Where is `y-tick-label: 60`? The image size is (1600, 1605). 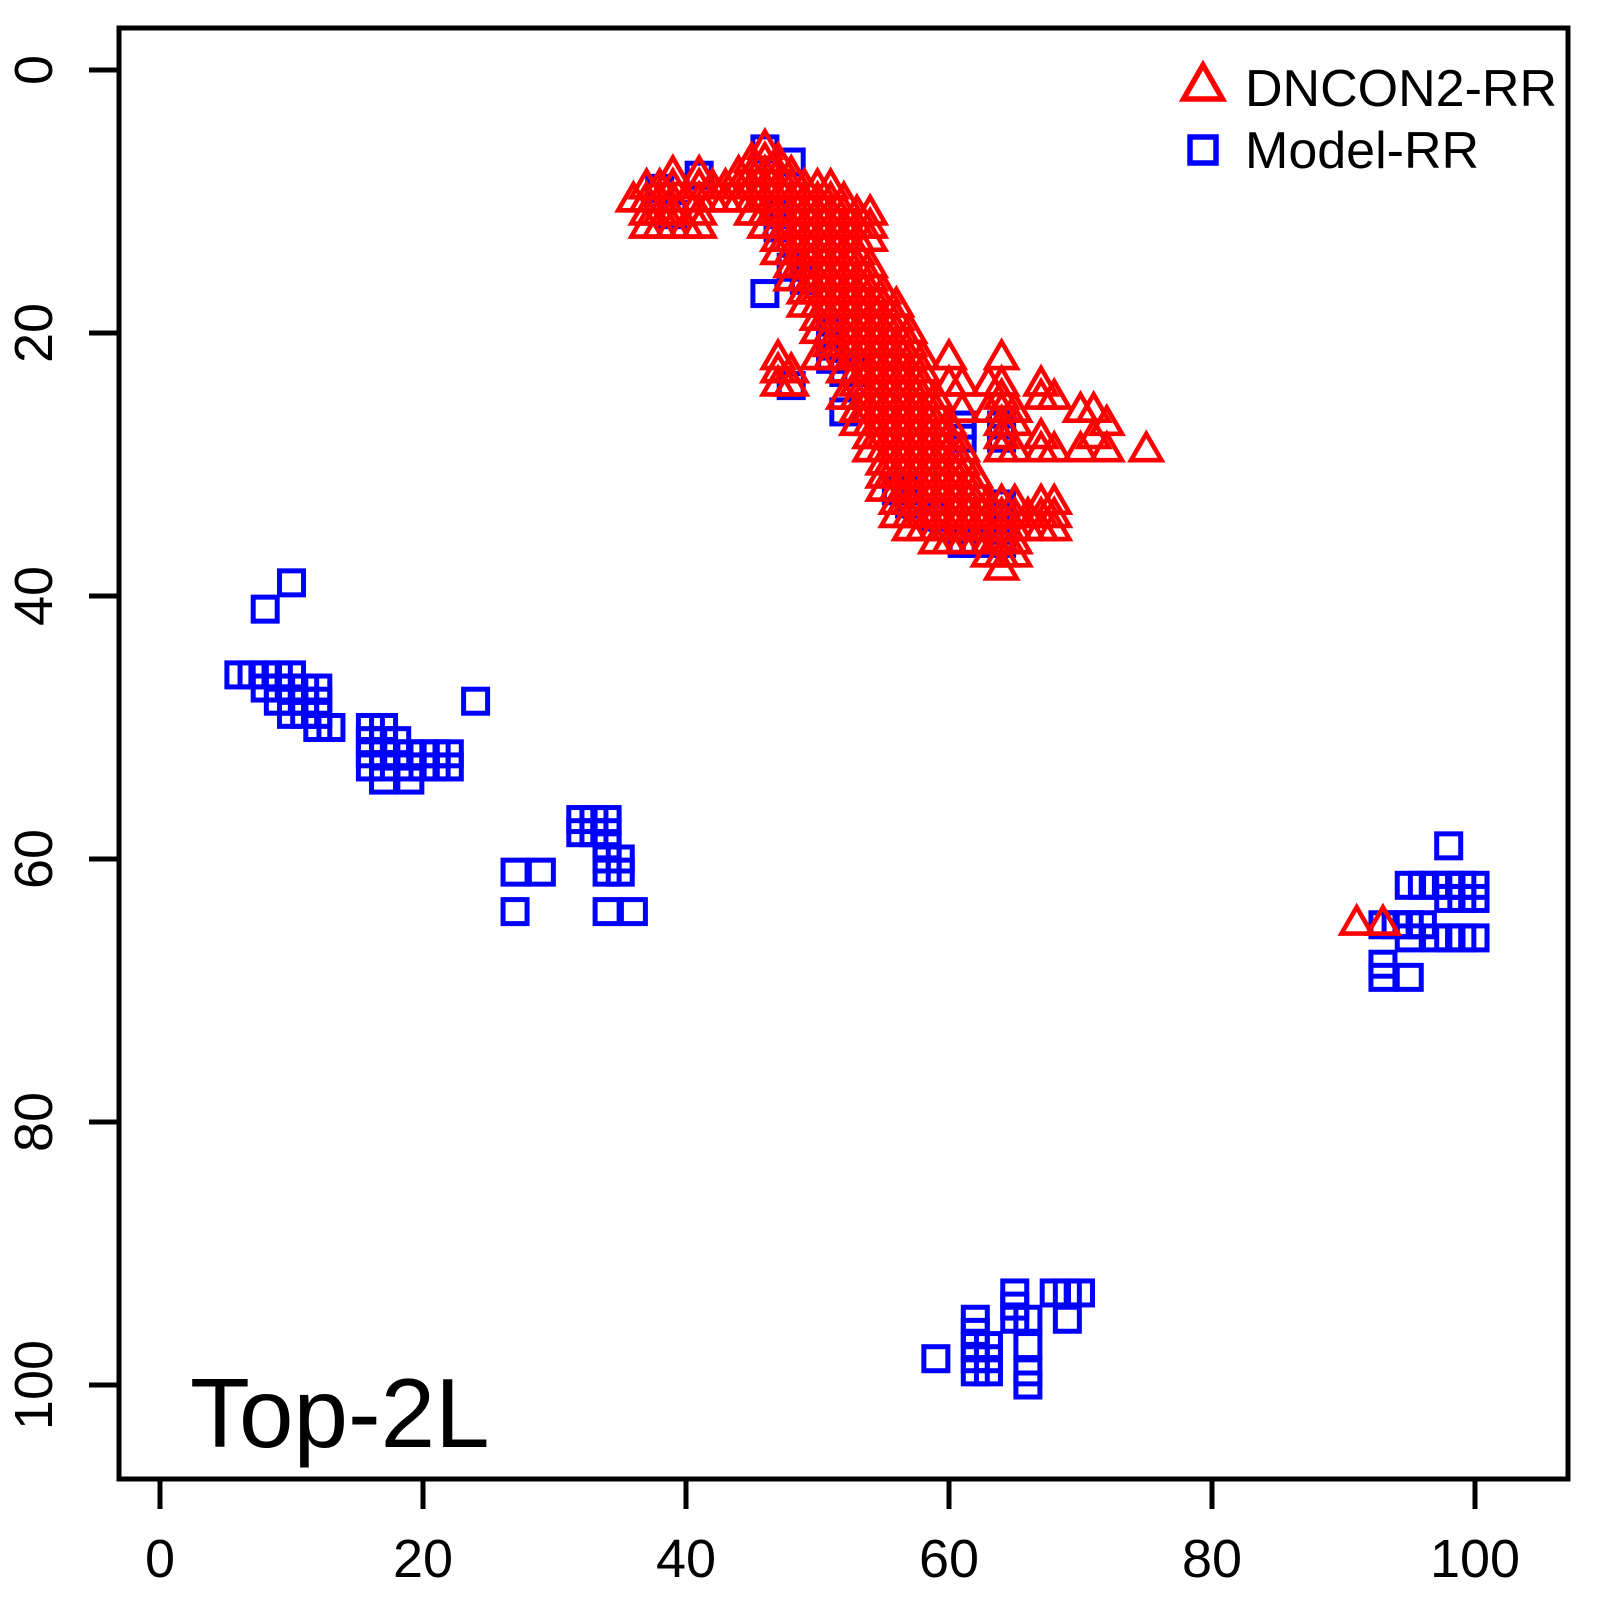
y-tick-label: 60 is located at coordinates (34, 859).